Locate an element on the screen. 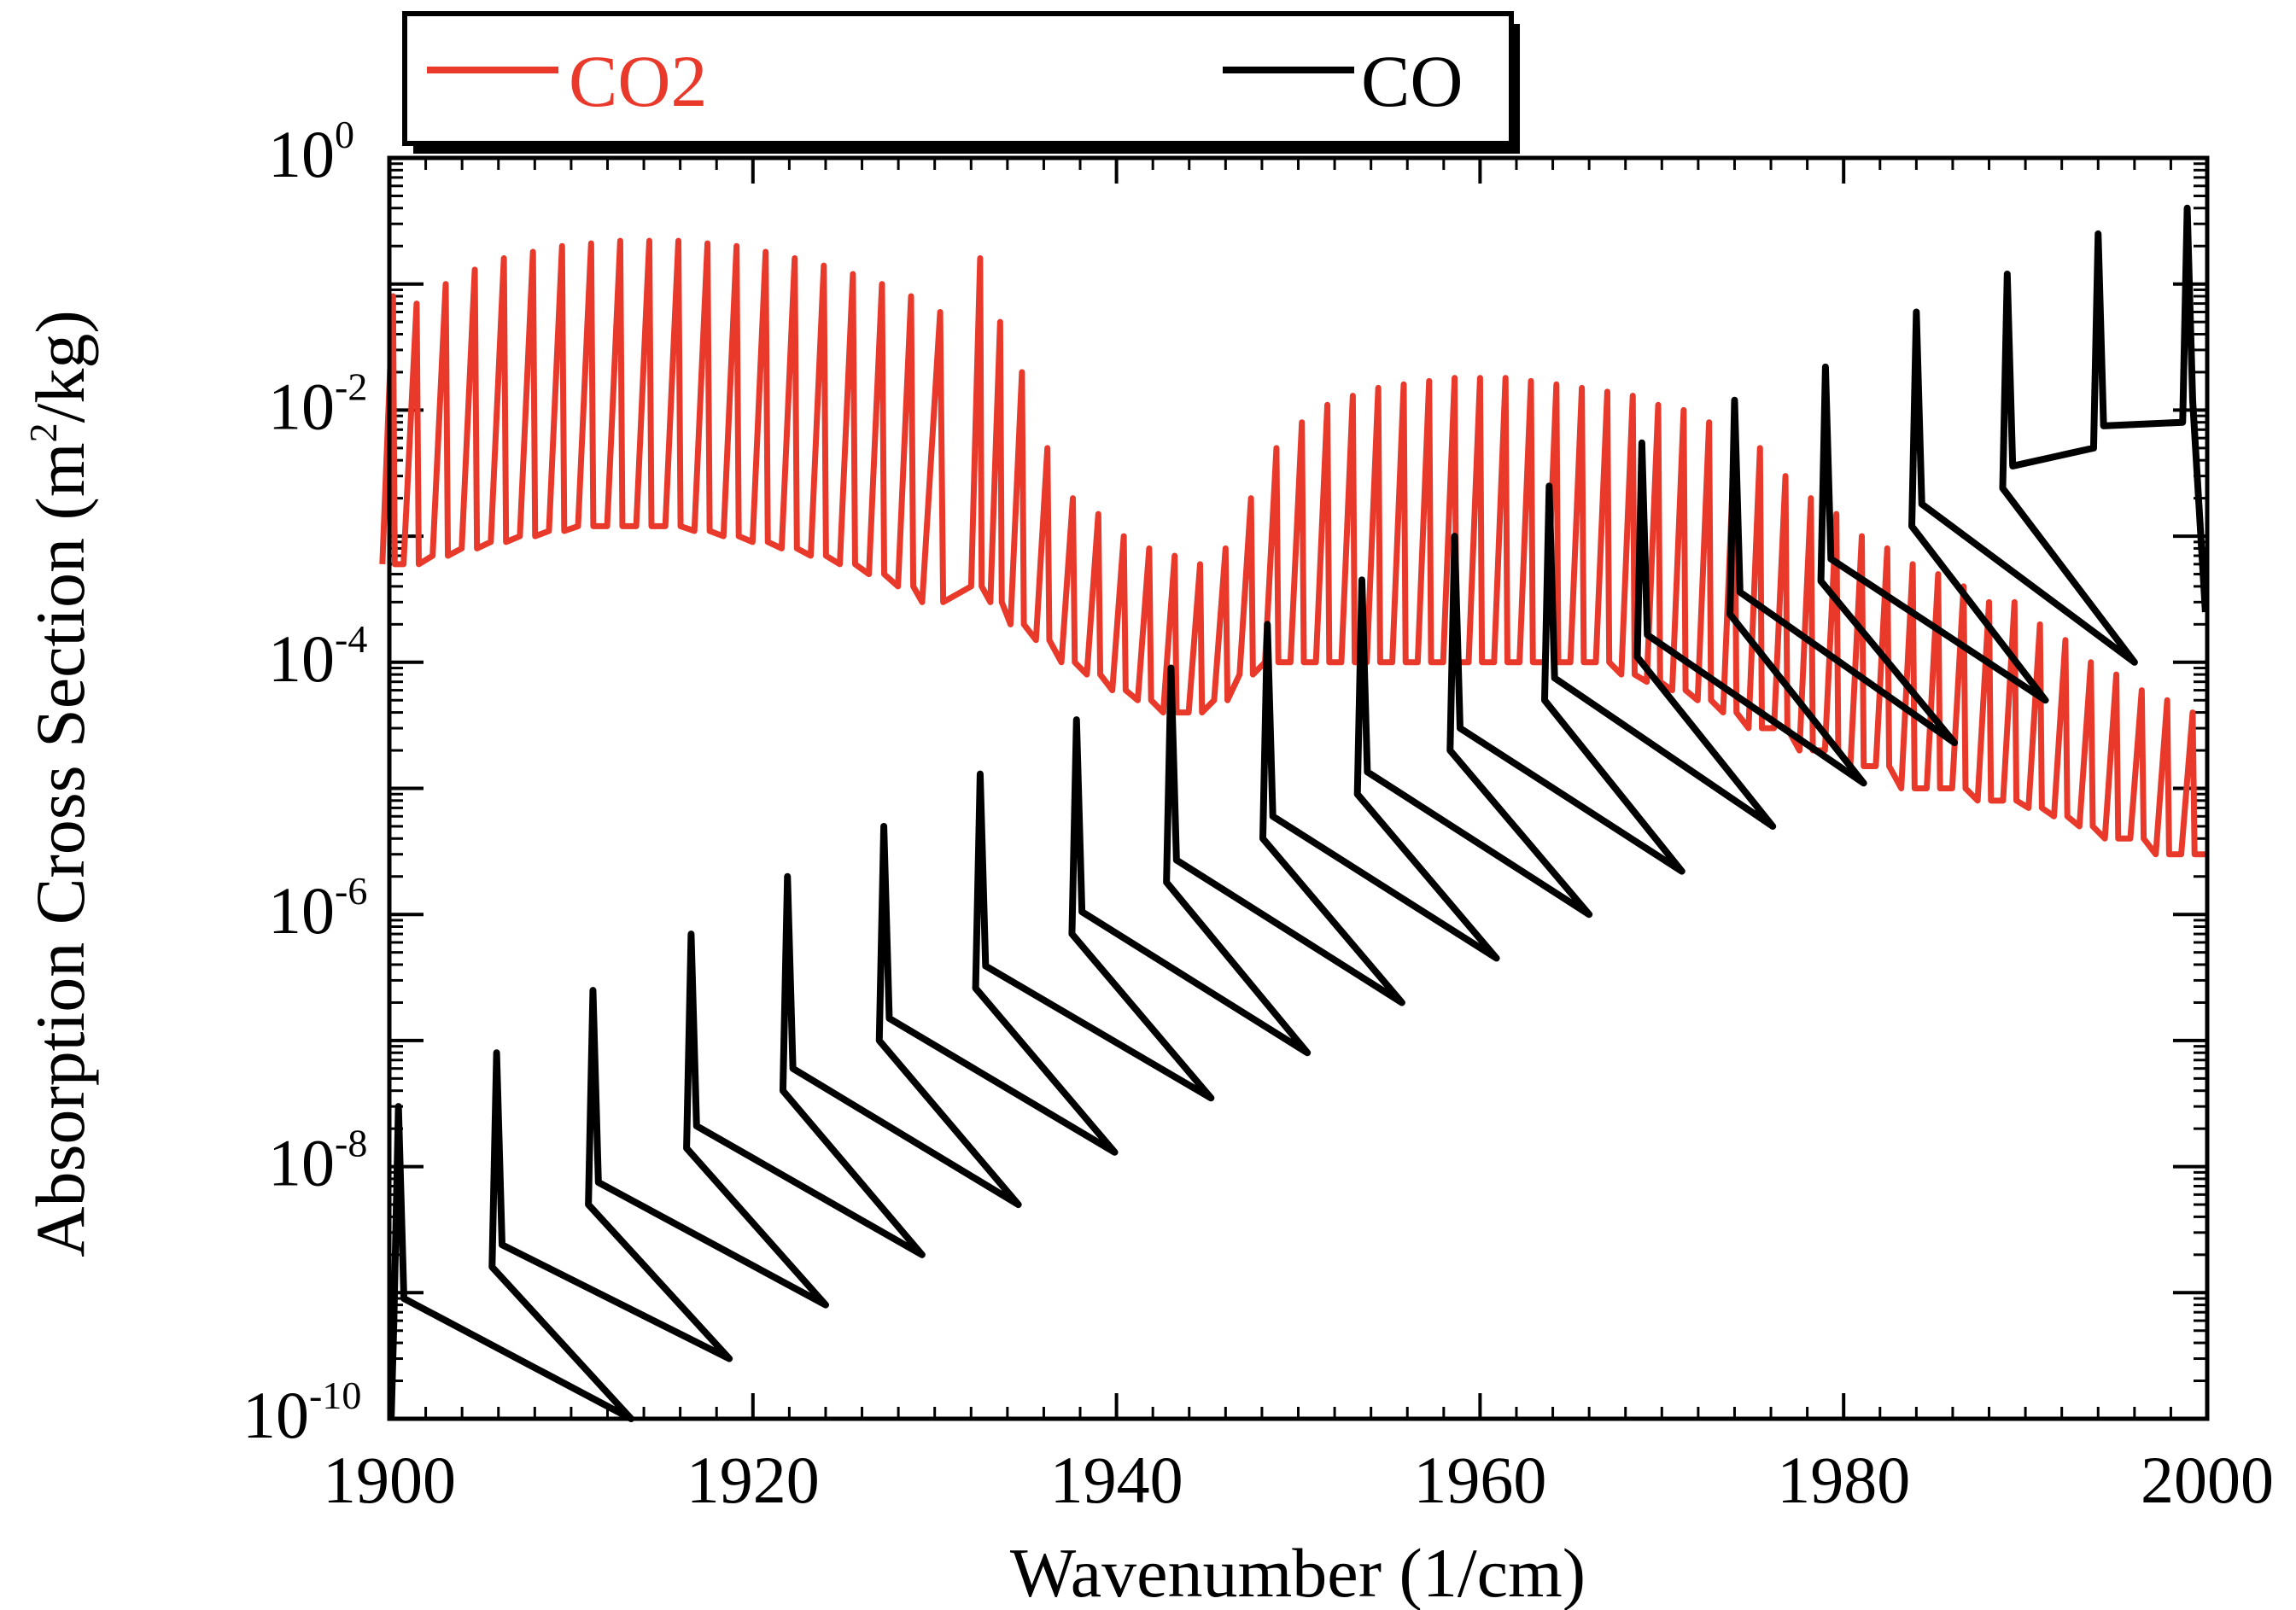 This screenshot has height=1610, width=2296. y-axis-title-superscript: 2 is located at coordinates (43, 432).